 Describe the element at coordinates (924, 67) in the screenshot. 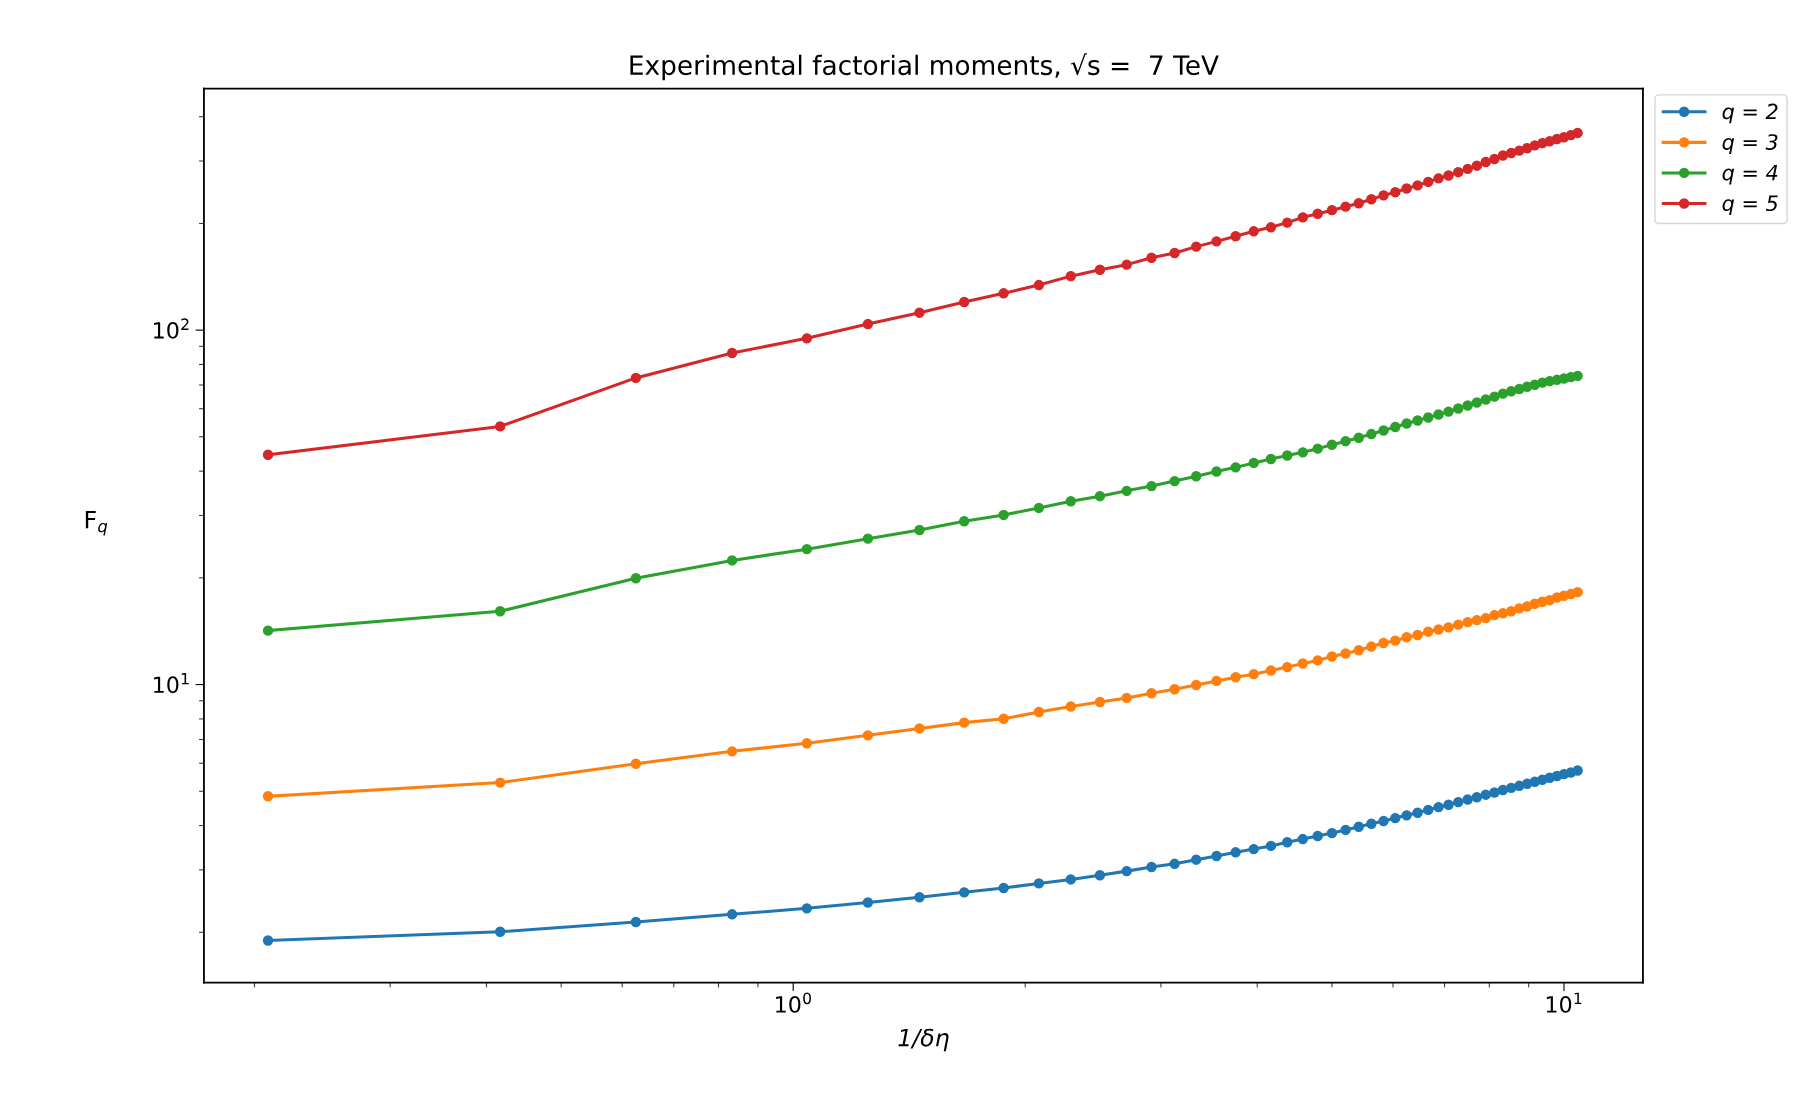

I see `chart-title: Experimental factorial moments, √s = 7 TeV` at that location.